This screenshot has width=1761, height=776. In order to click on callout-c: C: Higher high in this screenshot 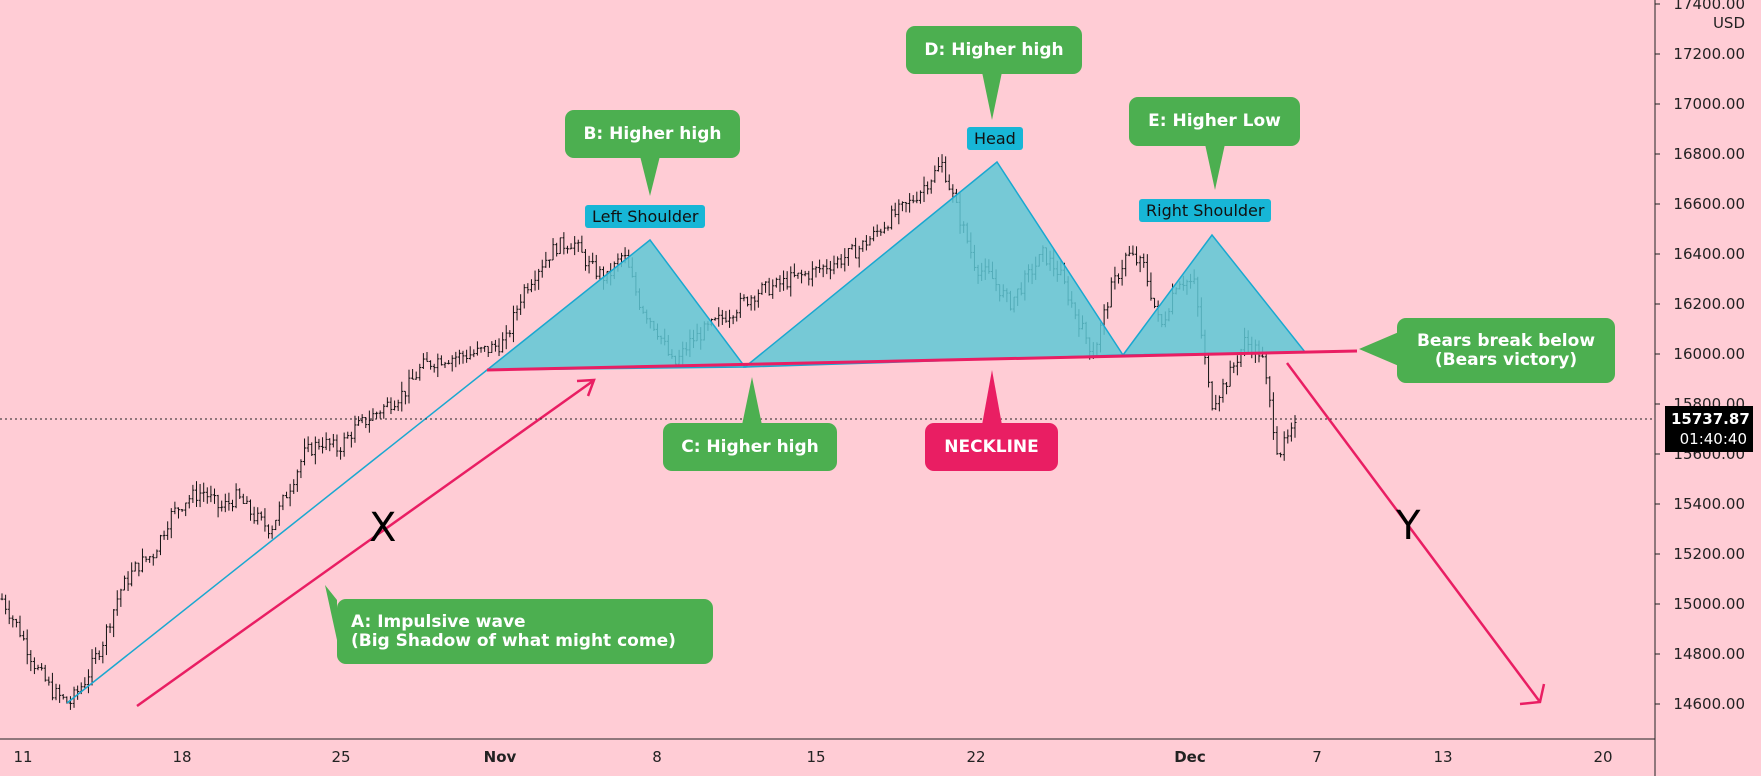, I will do `click(750, 447)`.